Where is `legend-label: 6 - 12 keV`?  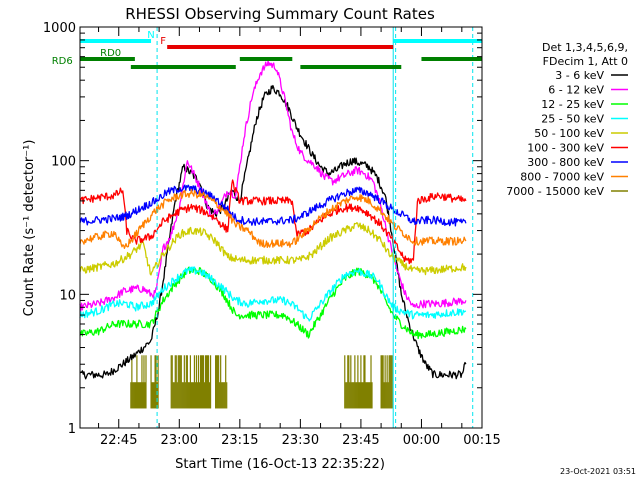
legend-label: 6 - 12 keV is located at coordinates (576, 90).